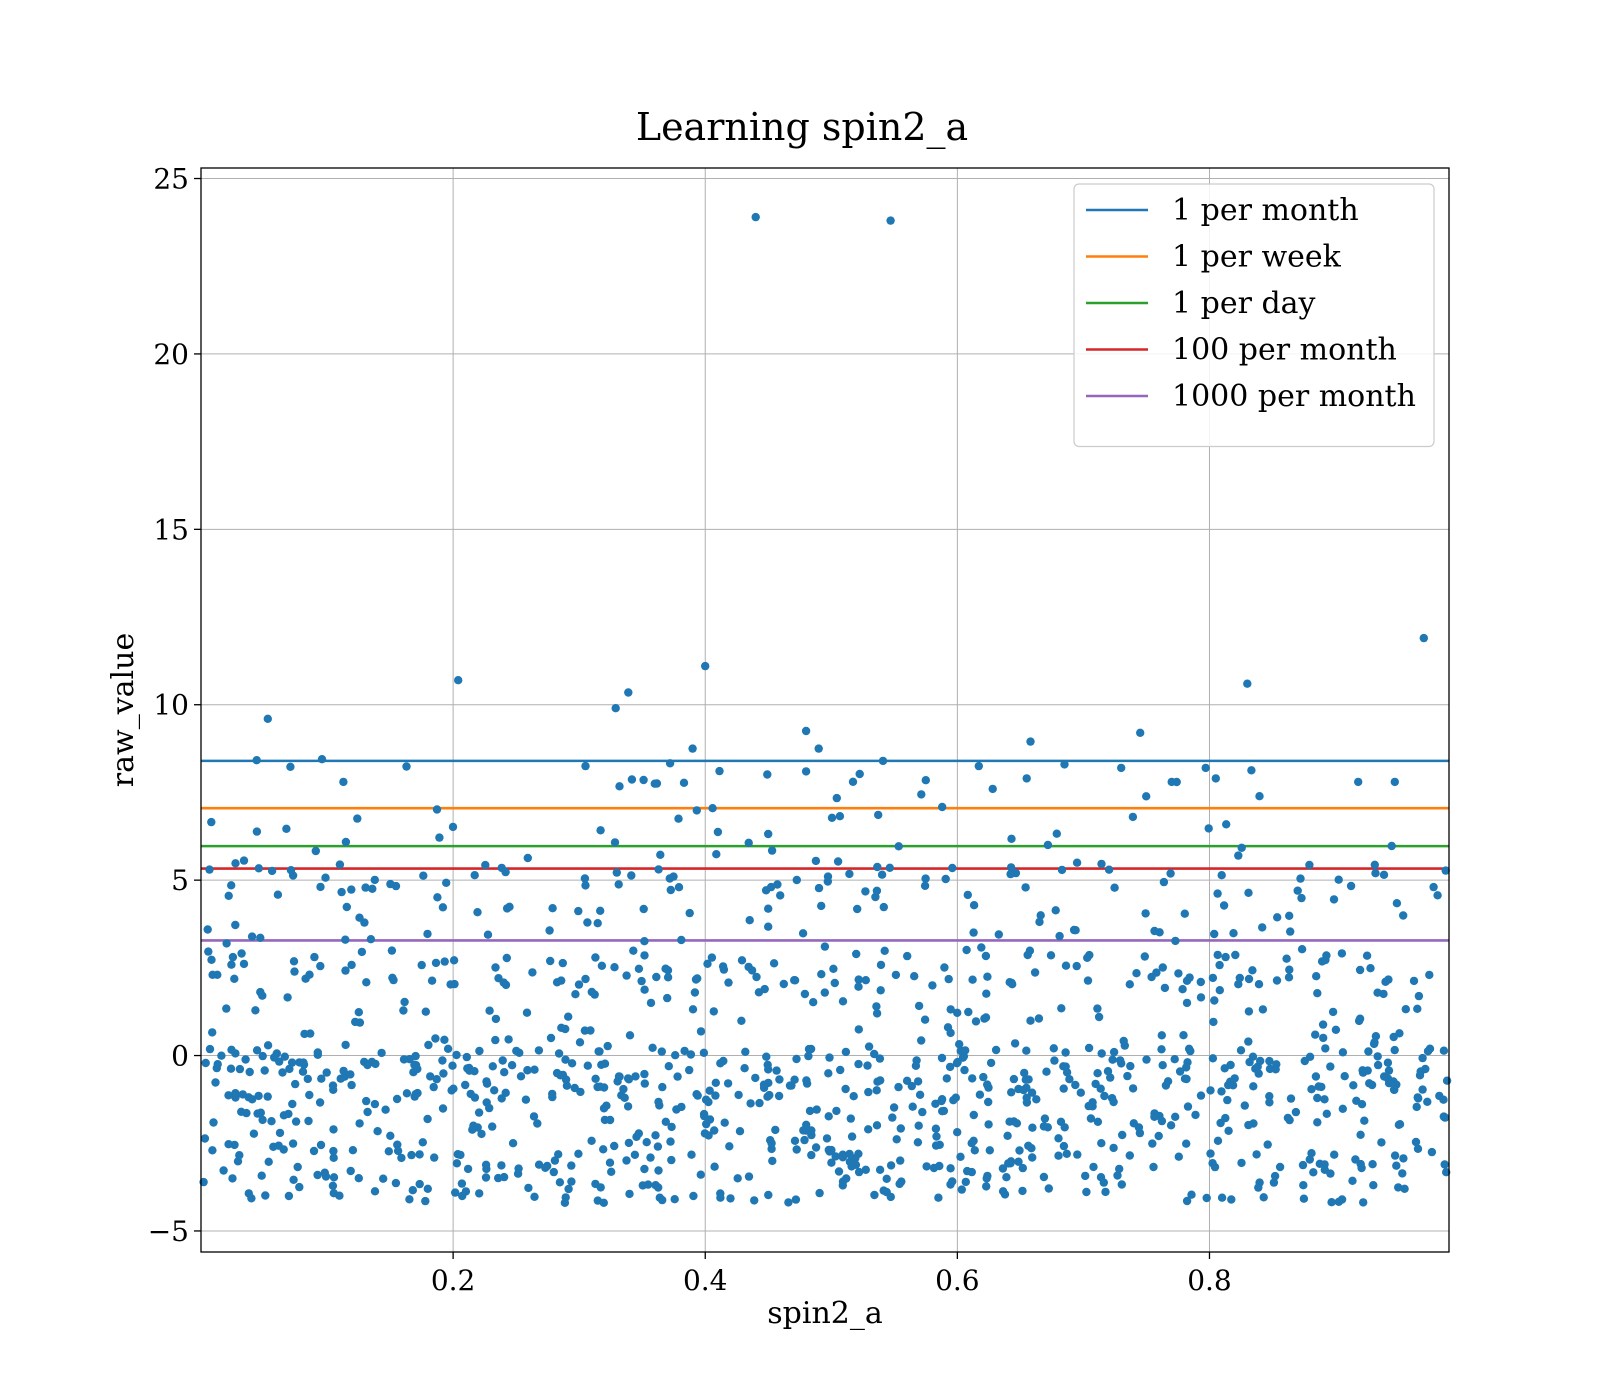  I want to click on legend-label: 100 per month, so click(1284, 350).